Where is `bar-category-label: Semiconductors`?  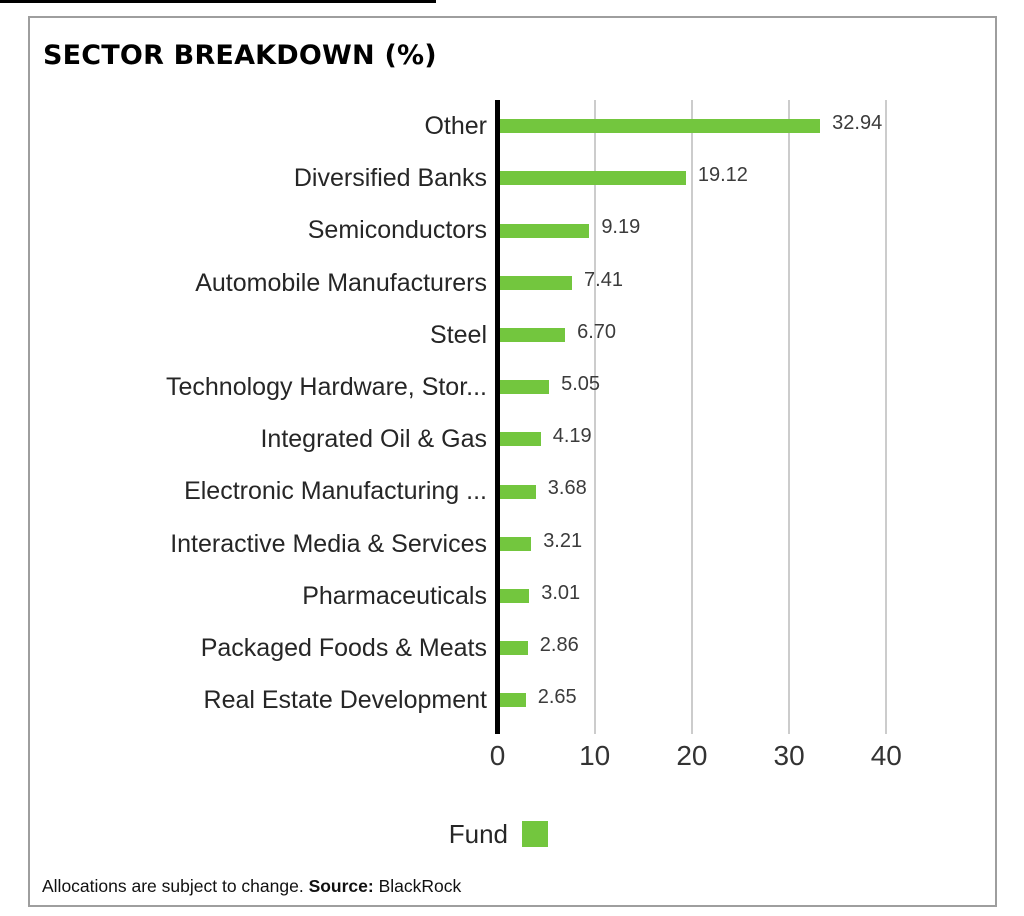
bar-category-label: Semiconductors is located at coordinates (397, 230).